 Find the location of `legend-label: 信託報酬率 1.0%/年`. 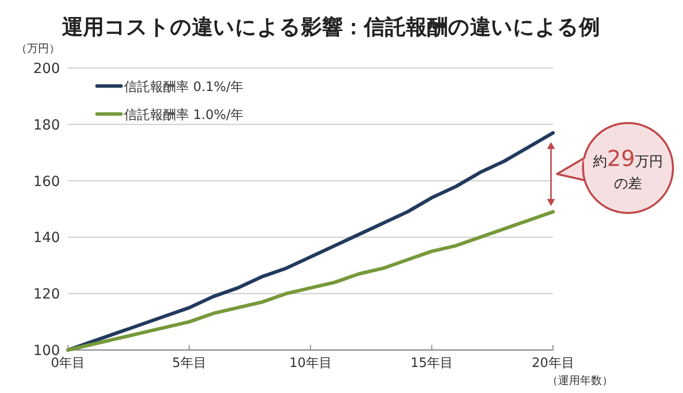

legend-label: 信託報酬率 1.0%/年 is located at coordinates (184, 115).